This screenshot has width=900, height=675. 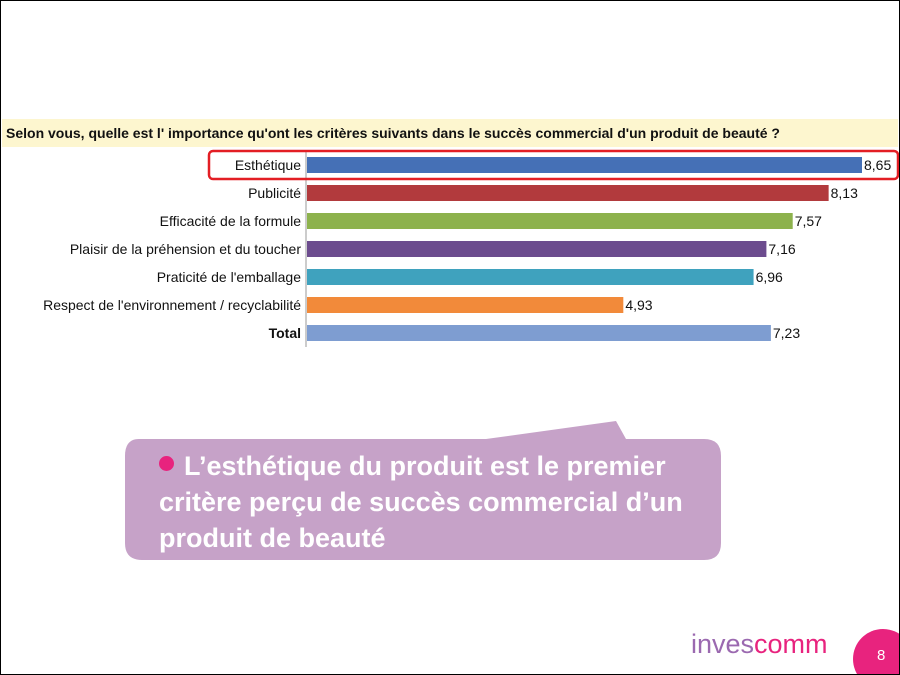 I want to click on value-label: 4,93, so click(x=638, y=305).